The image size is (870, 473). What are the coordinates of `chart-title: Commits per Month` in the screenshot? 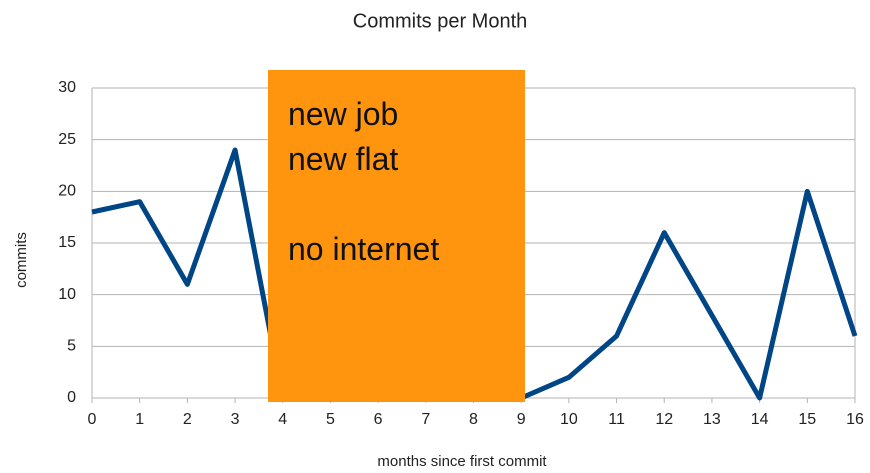 It's located at (440, 21).